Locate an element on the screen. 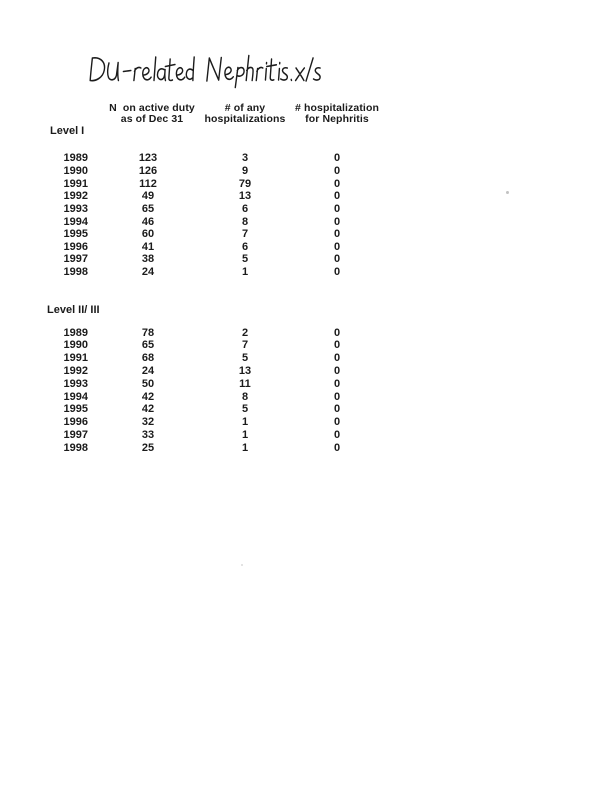 The width and height of the screenshot is (611, 792). cell-active-duty-count: 50 is located at coordinates (148, 383).